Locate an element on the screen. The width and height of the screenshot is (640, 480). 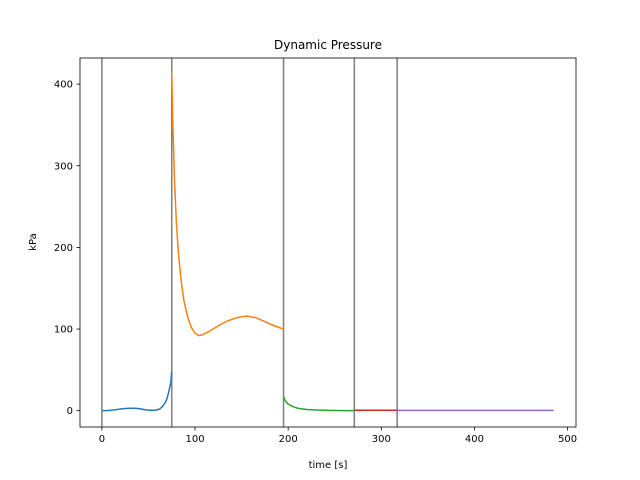
x-axis-ticks: 0 100 200 300 400 500 is located at coordinates (338, 436).